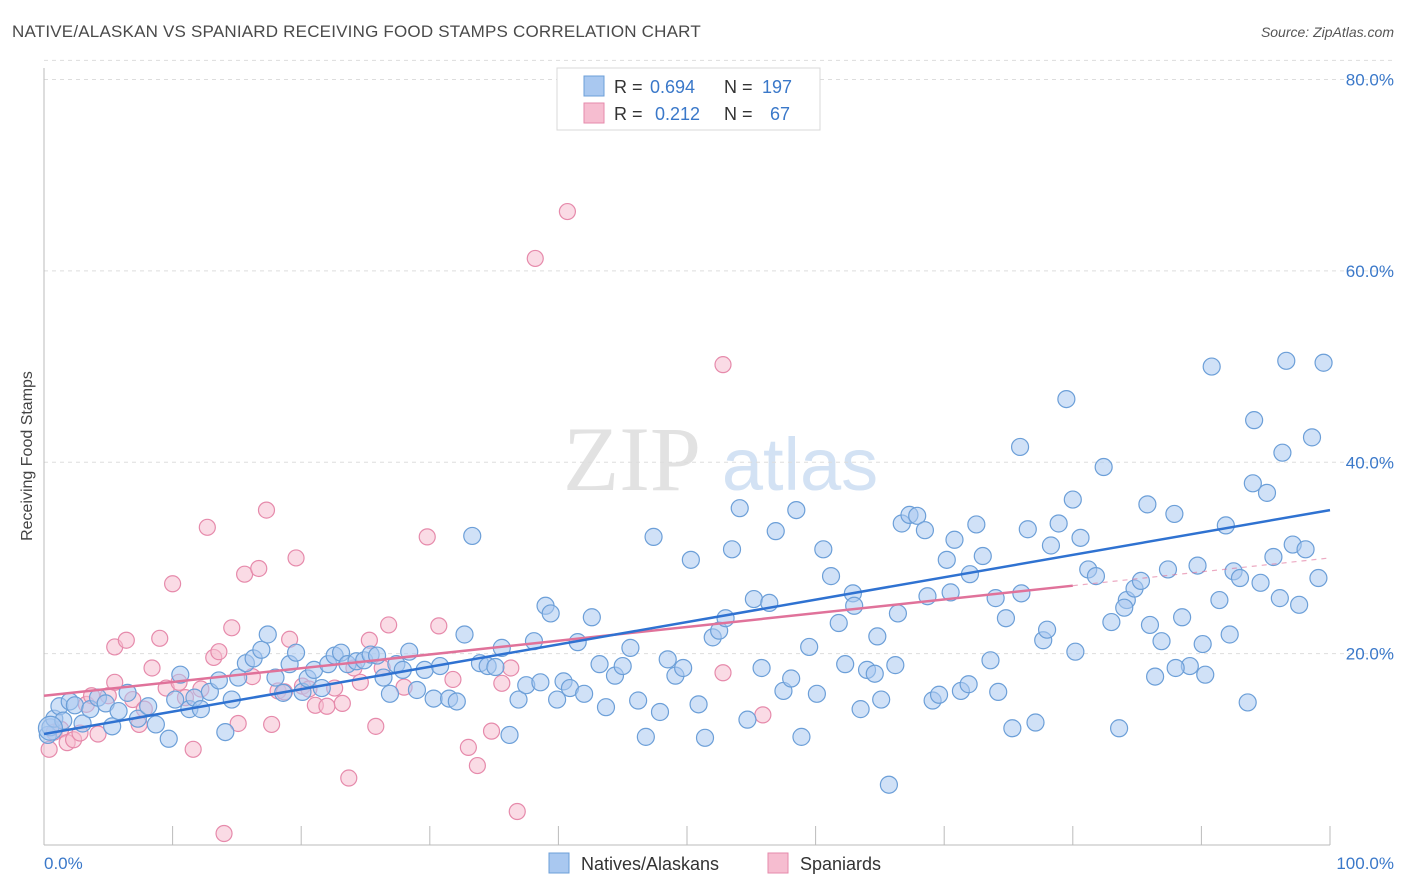  Describe the element at coordinates (688, 99) in the screenshot. I see `stats-legend: R = 0.694 N = 197 R = 0.212 N = 67` at that location.